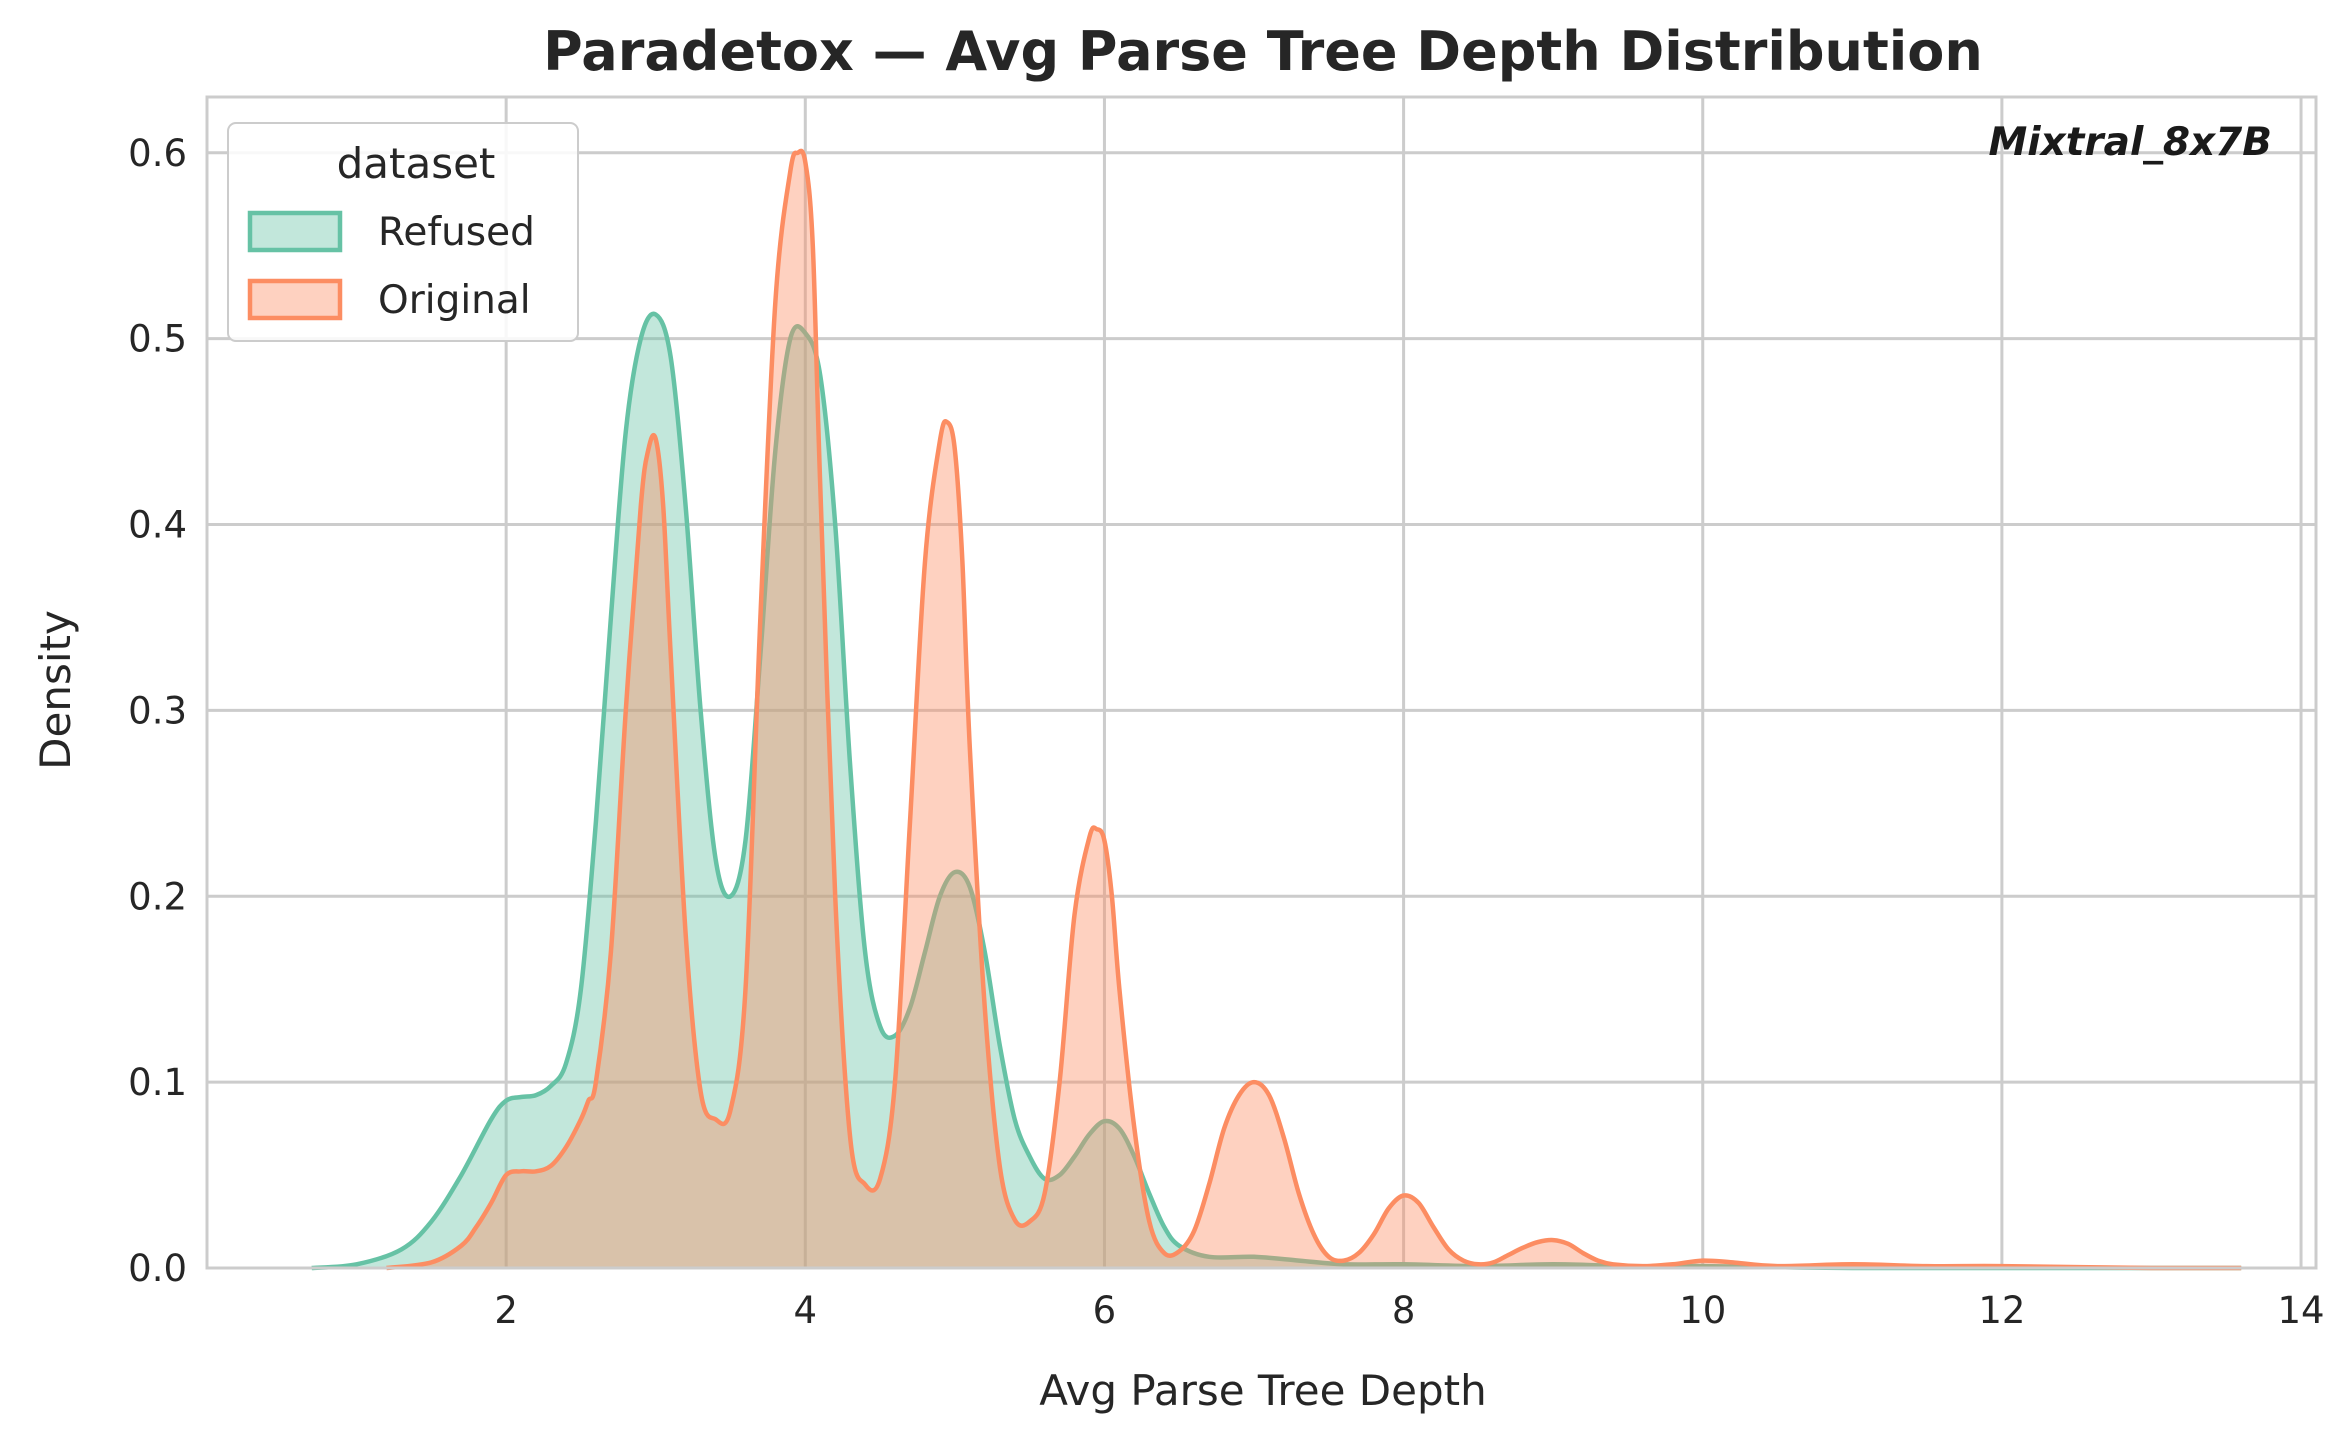  I want to click on y-tick-label: 0.0, so click(157, 1268).